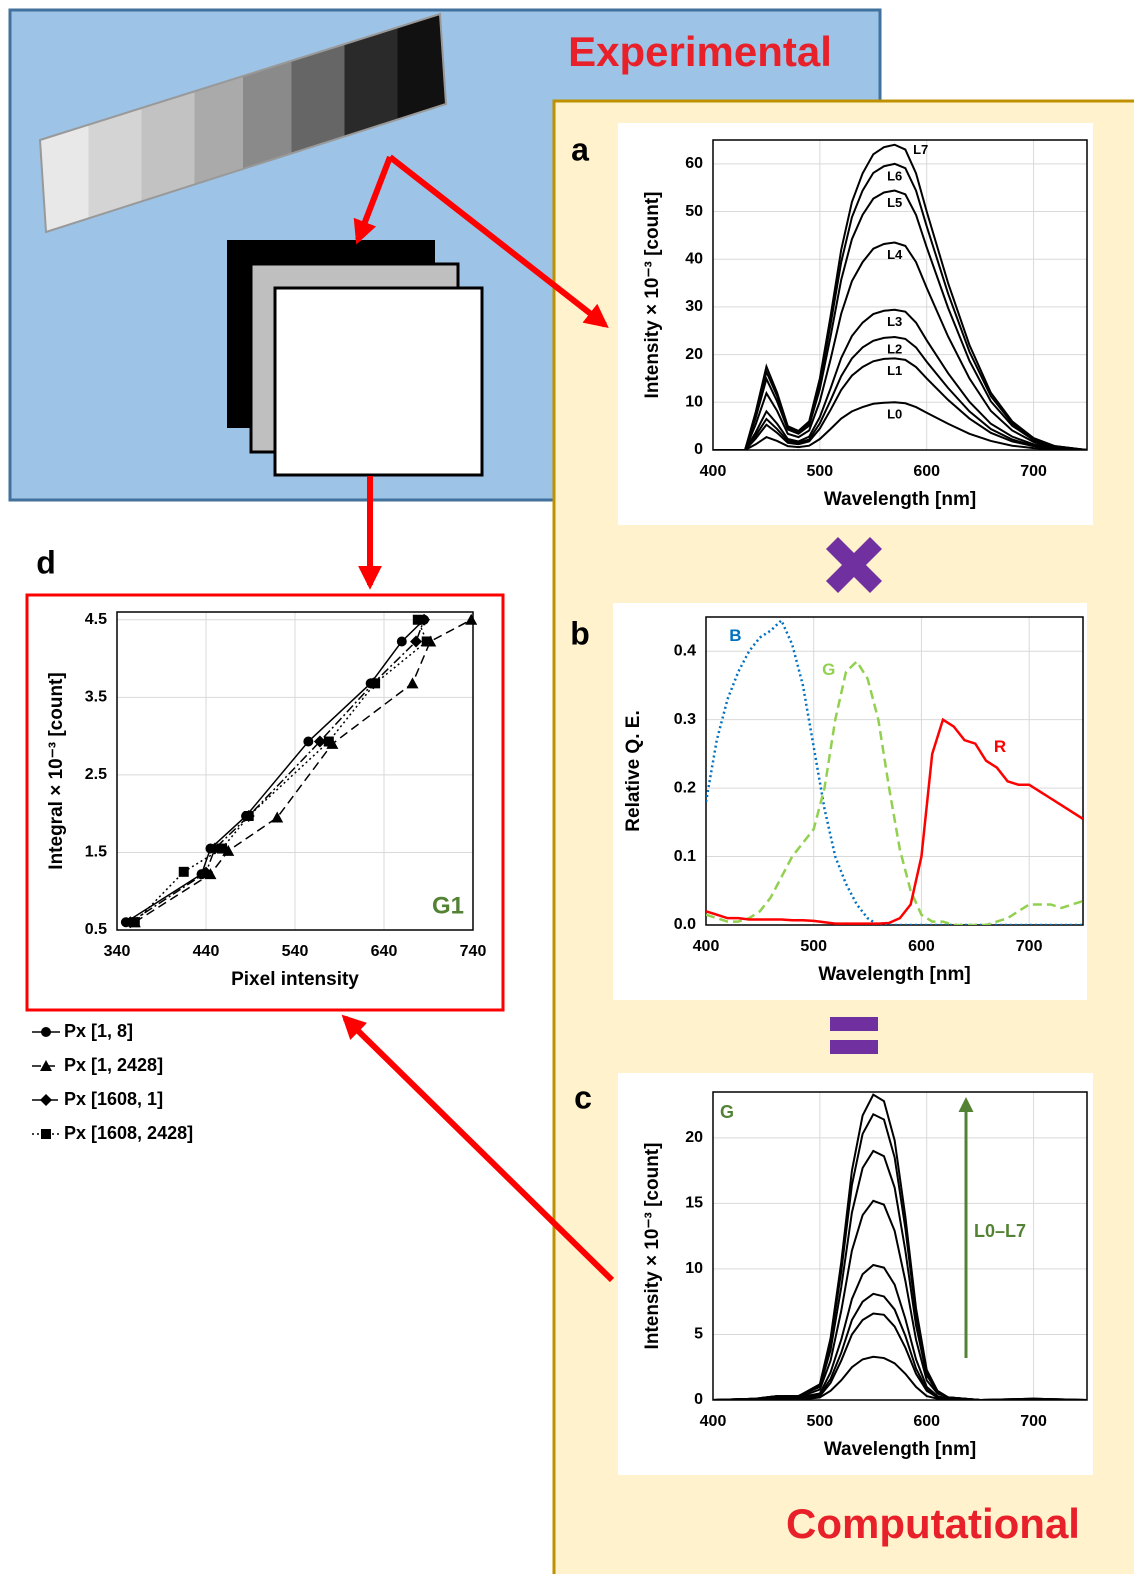 The height and width of the screenshot is (1574, 1134). I want to click on y-tick-label: 15, so click(694, 1203).